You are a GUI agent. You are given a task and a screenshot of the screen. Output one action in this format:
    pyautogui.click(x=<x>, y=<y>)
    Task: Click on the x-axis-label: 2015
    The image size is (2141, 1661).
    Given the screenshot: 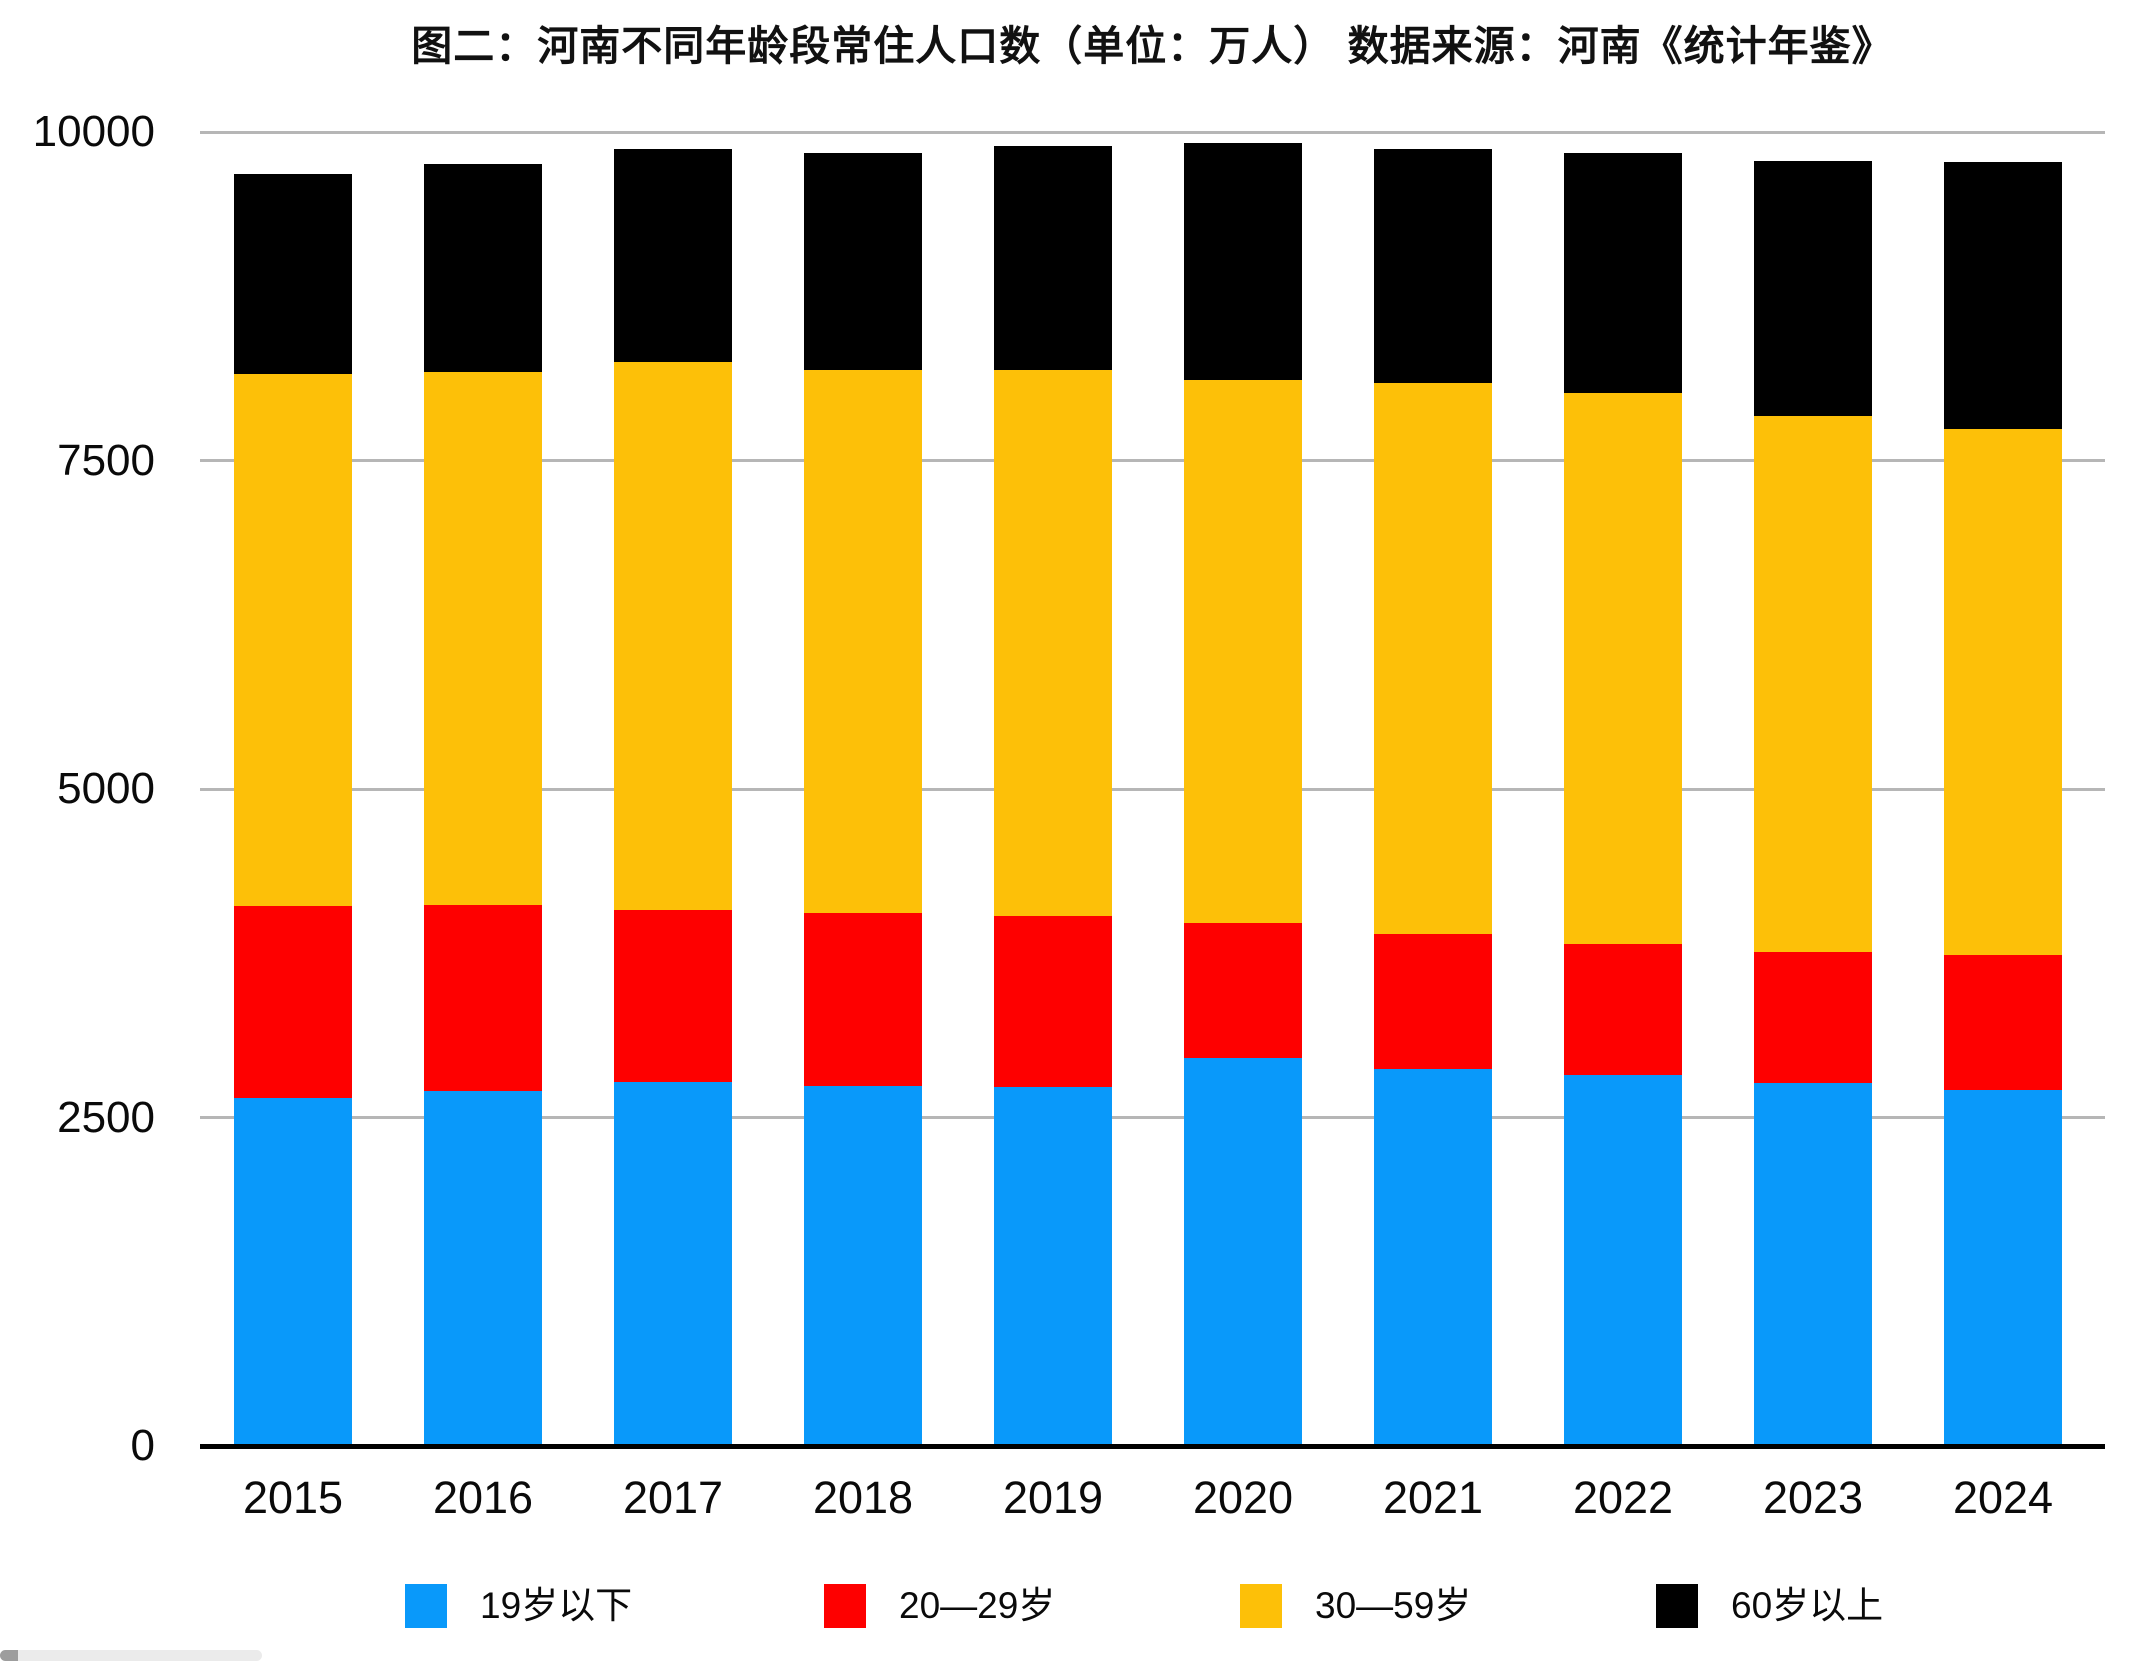 What is the action you would take?
    pyautogui.click(x=293, y=1497)
    